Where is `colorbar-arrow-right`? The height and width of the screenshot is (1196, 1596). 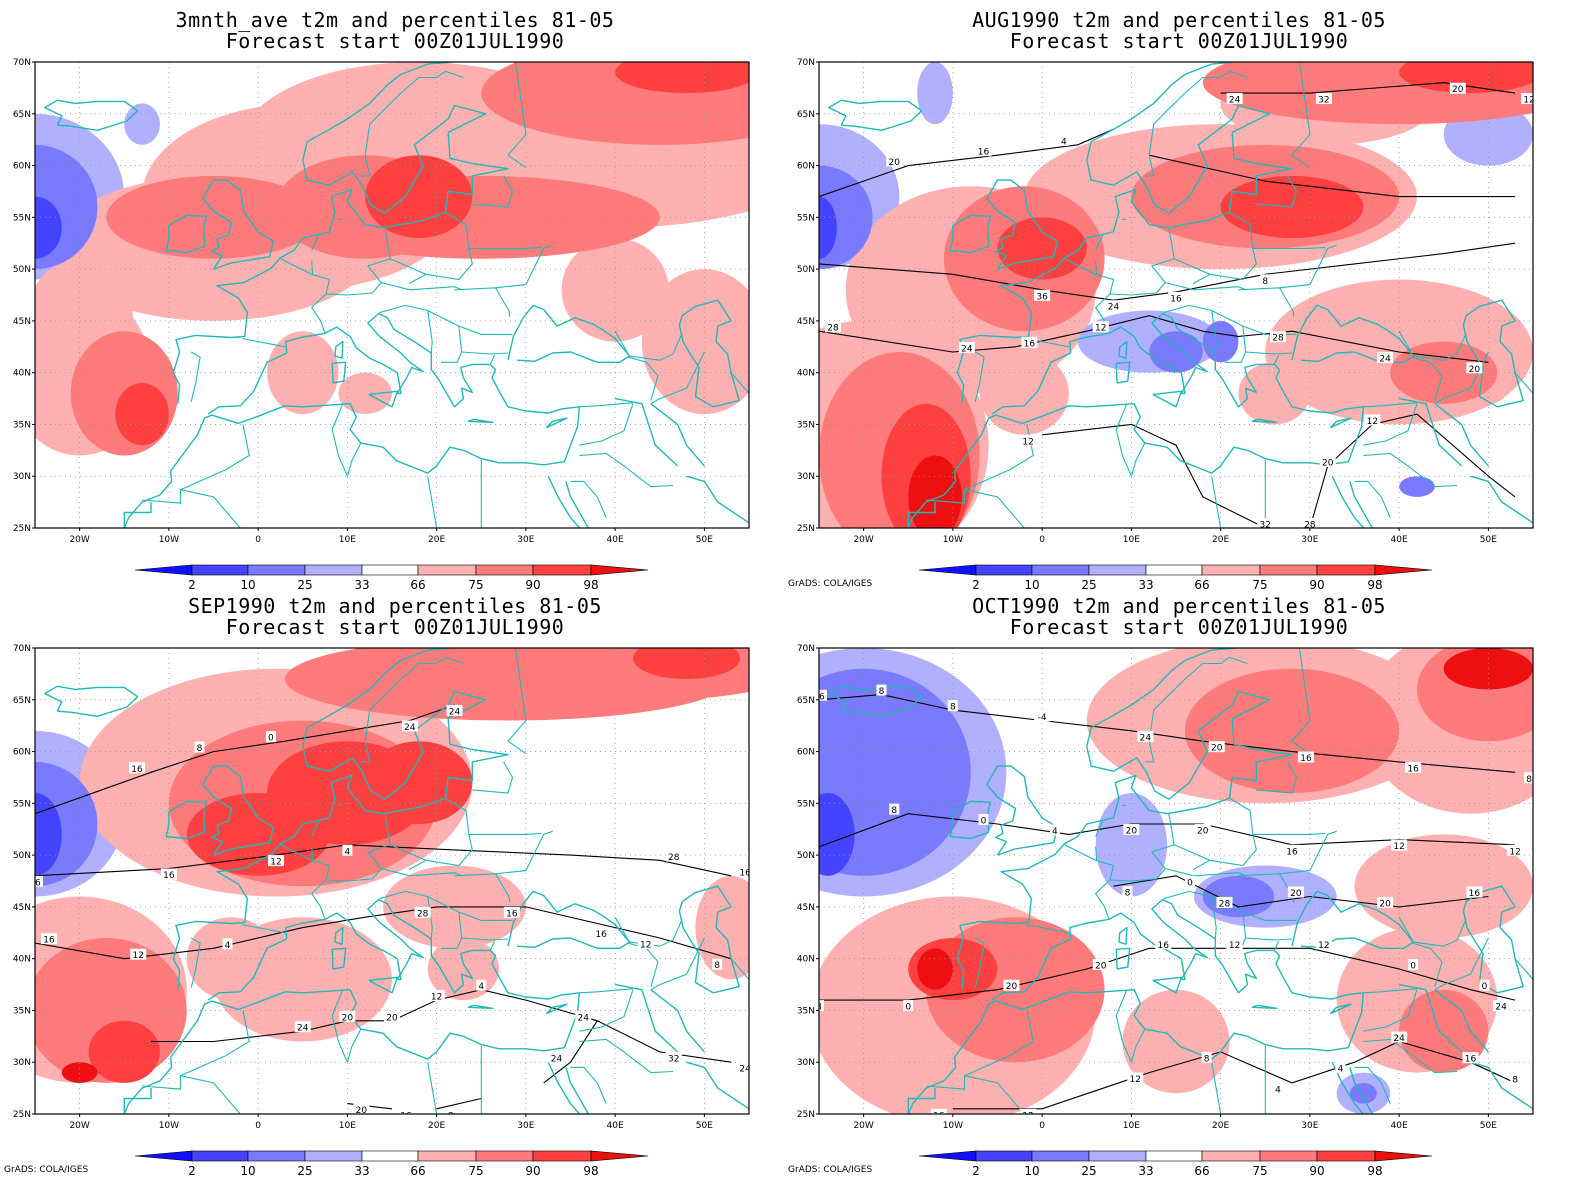 colorbar-arrow-right is located at coordinates (619, 570).